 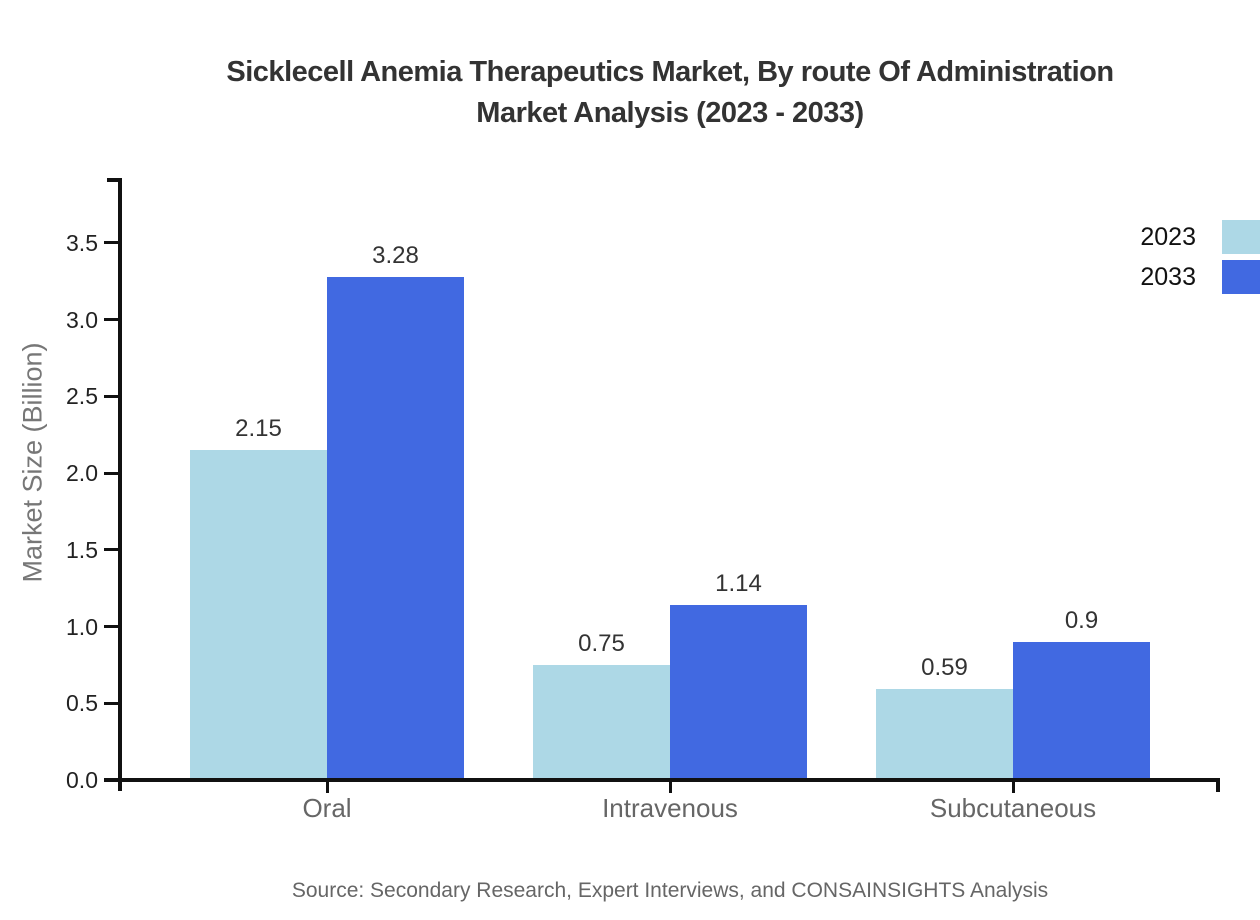 What do you see at coordinates (1081, 709) in the screenshot?
I see `bar-2033-subcutaneous` at bounding box center [1081, 709].